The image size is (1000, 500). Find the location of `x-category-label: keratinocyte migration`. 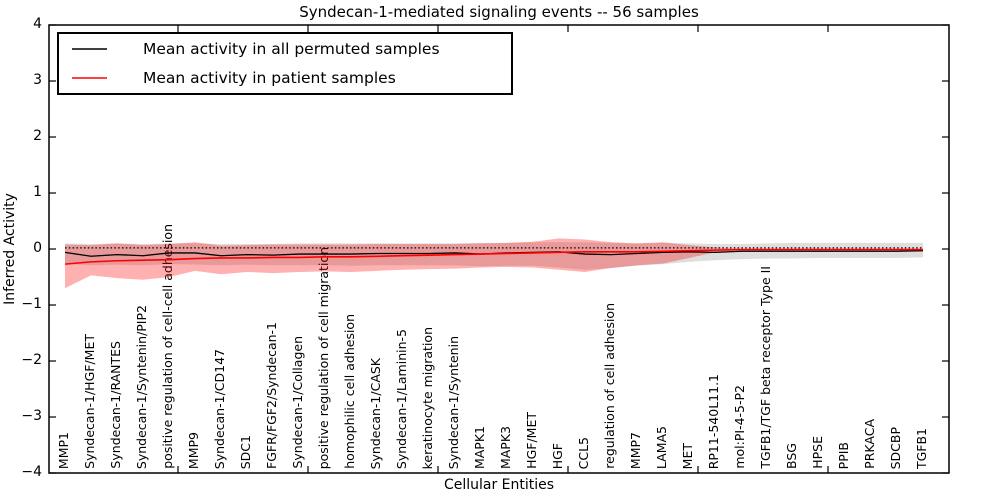

x-category-label: keratinocyte migration is located at coordinates (427, 397).